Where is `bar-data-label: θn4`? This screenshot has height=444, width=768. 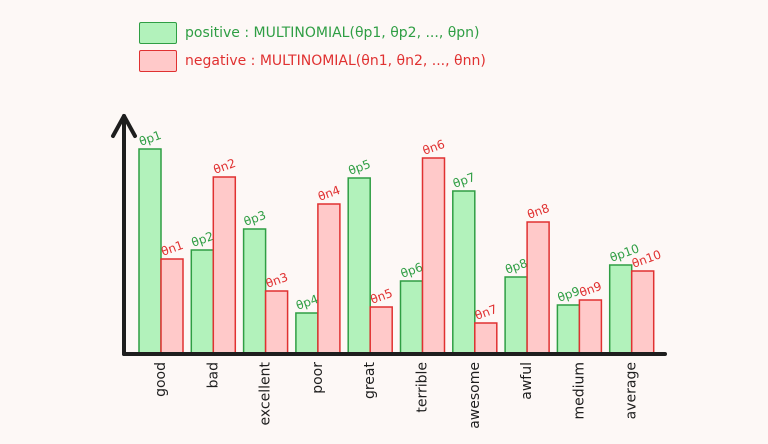
bar-data-label: θn4 is located at coordinates (329, 193).